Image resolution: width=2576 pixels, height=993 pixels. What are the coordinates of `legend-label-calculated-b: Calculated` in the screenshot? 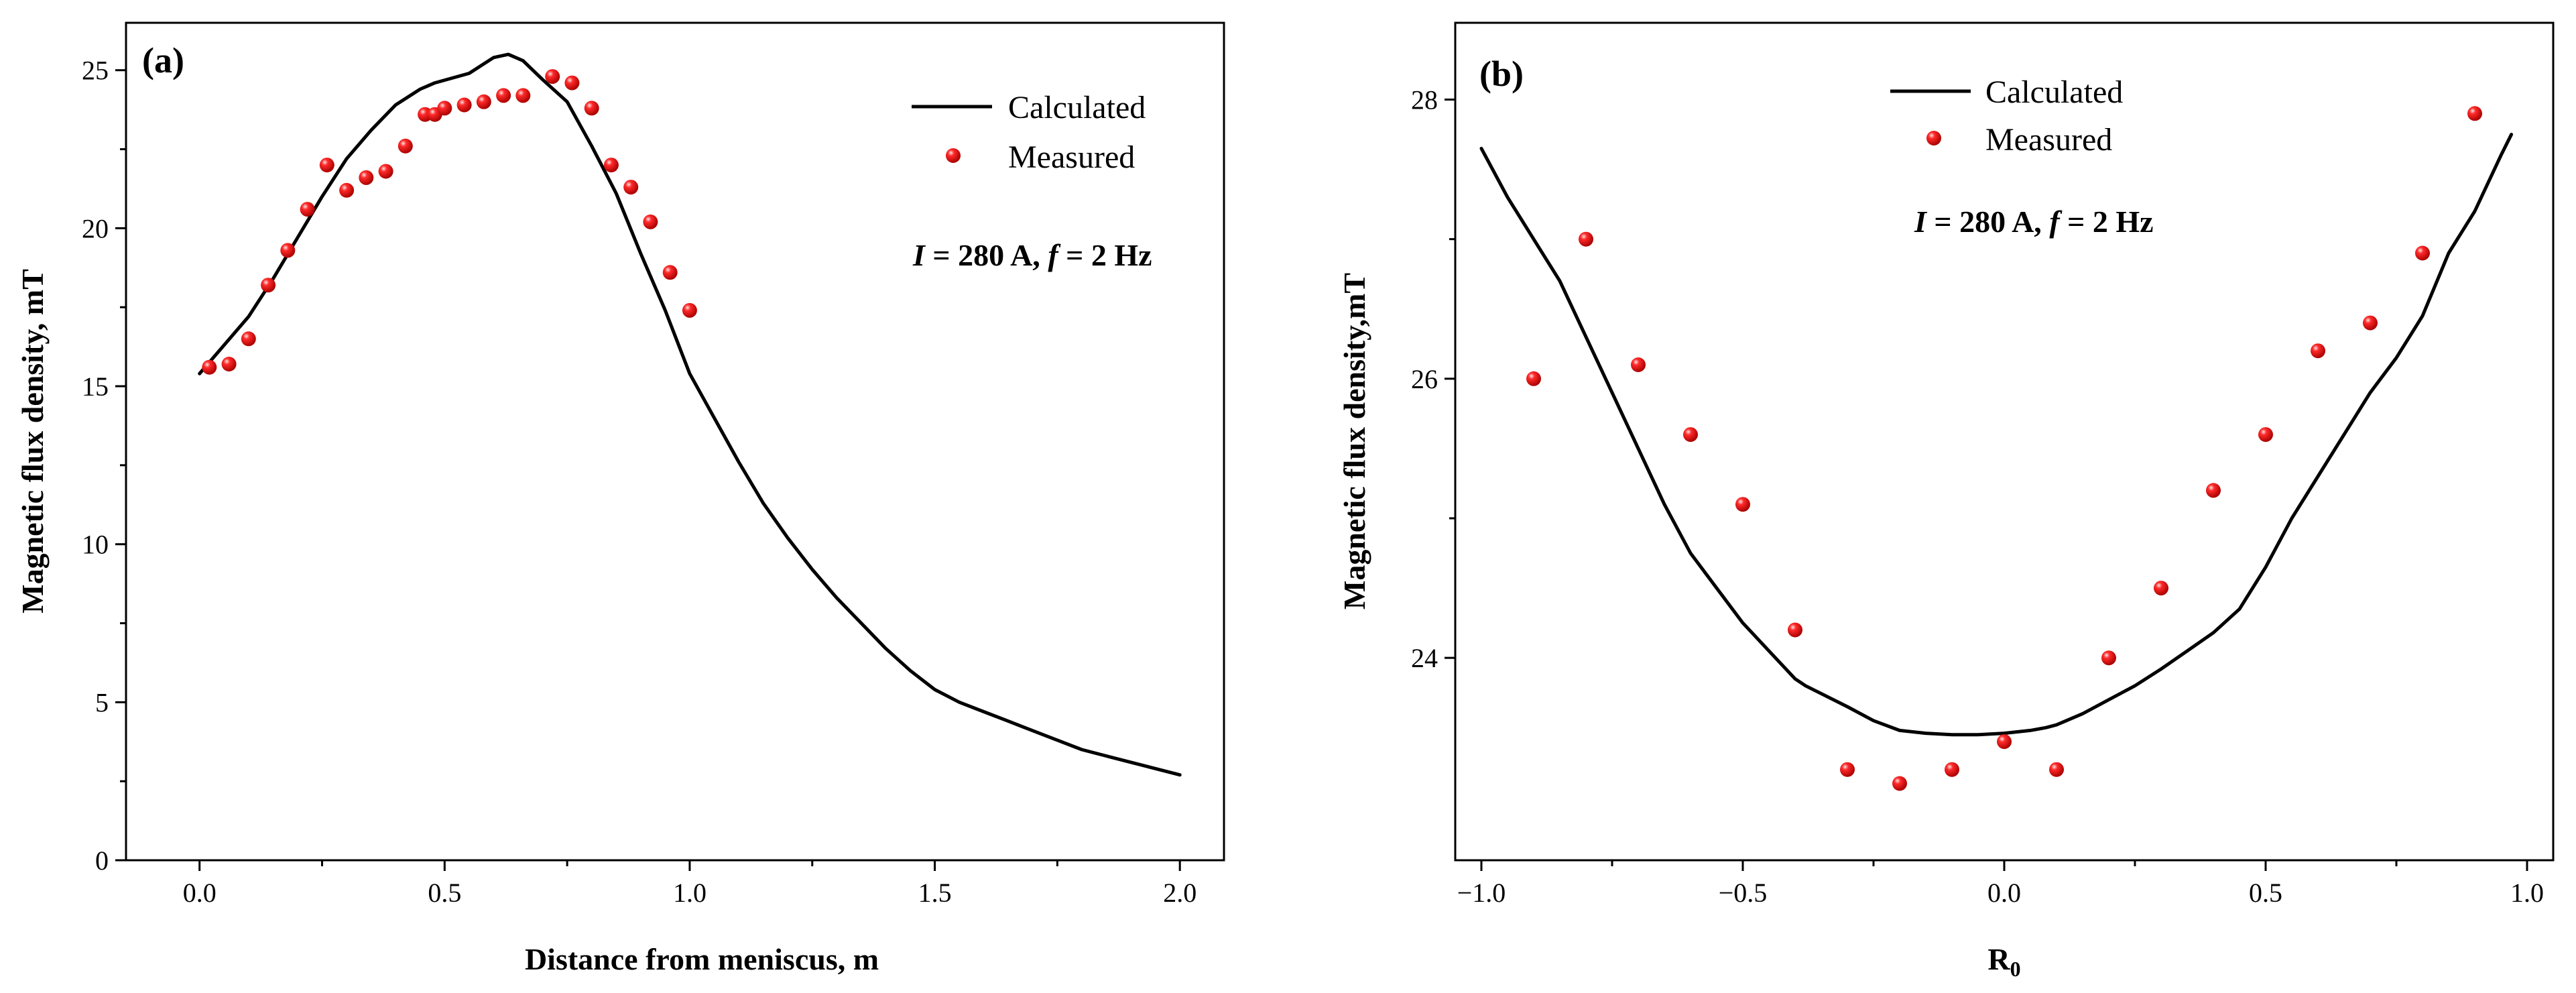 It's located at (2054, 92).